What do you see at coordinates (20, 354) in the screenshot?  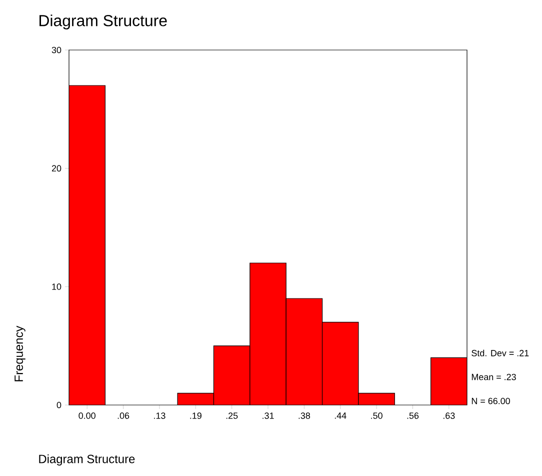 I see `y-axis-title: Frequency` at bounding box center [20, 354].